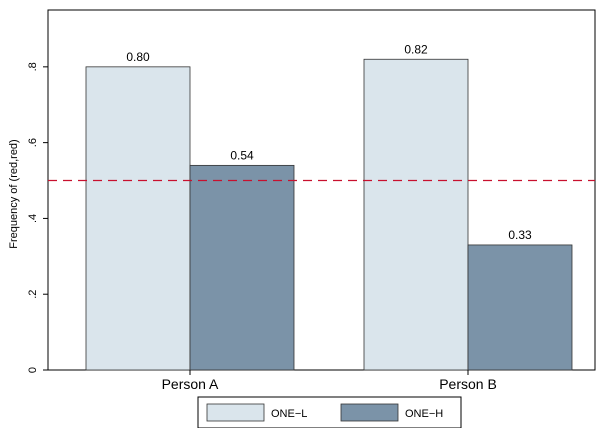 Image resolution: width=601 pixels, height=428 pixels. What do you see at coordinates (190, 384) in the screenshot?
I see `category-label: Person A` at bounding box center [190, 384].